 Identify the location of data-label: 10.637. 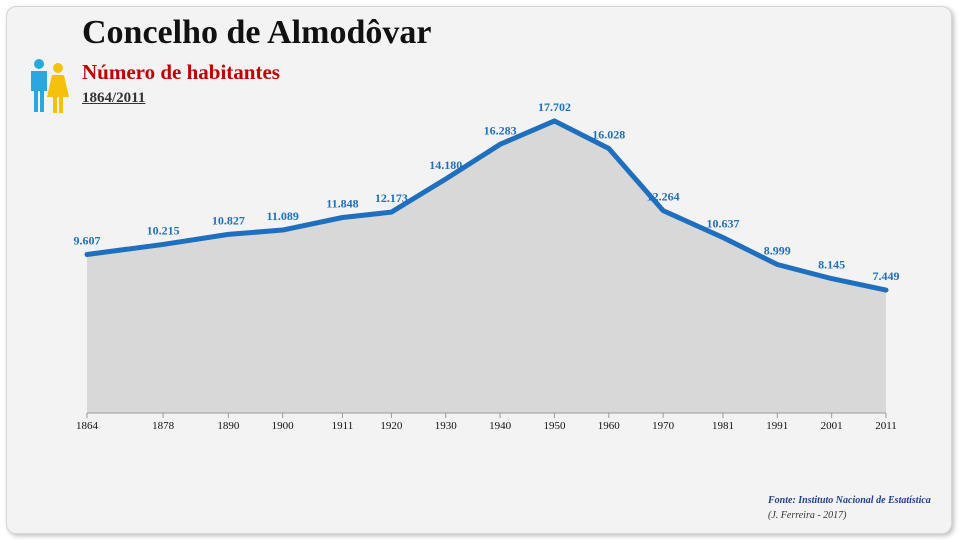
(722, 223).